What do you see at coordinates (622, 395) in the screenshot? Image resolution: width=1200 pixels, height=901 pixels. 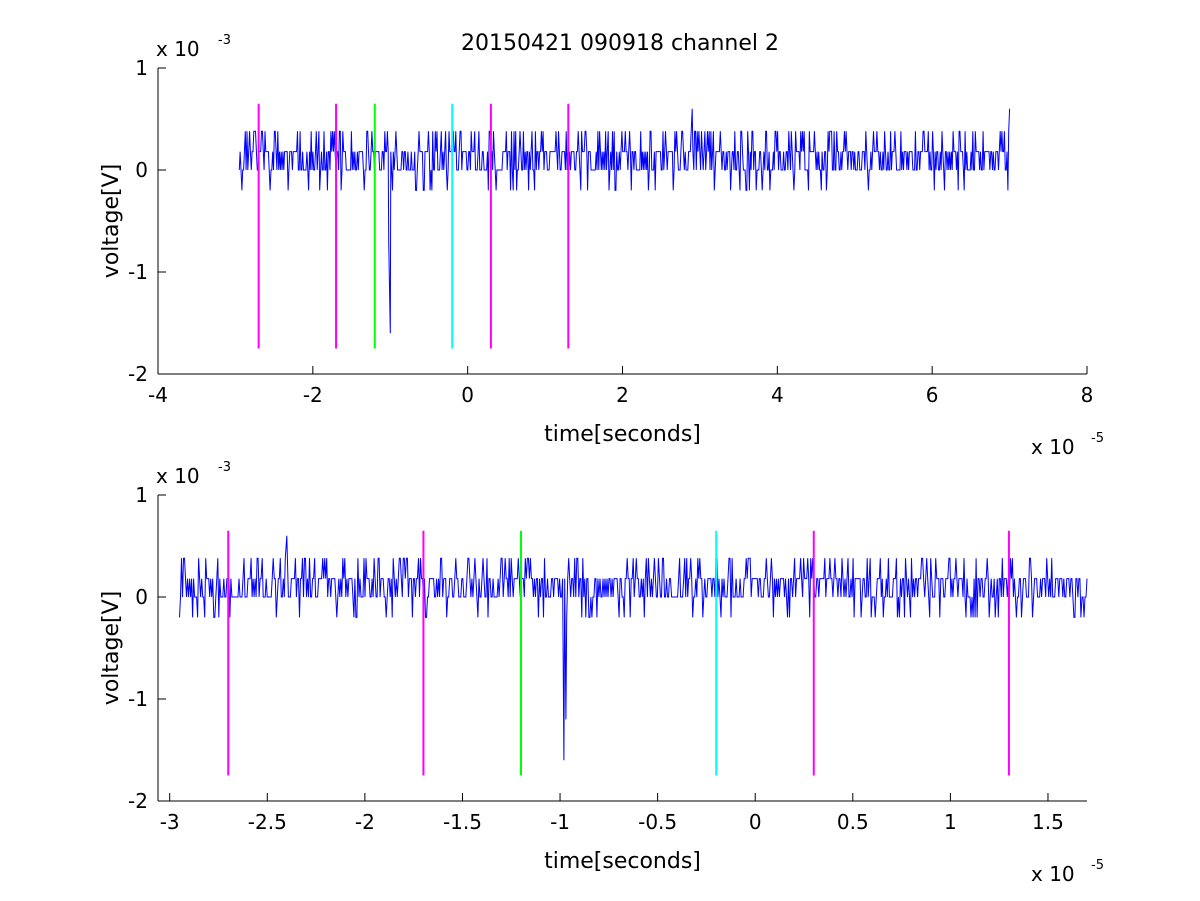 I see `x-tick-label: 2` at bounding box center [622, 395].